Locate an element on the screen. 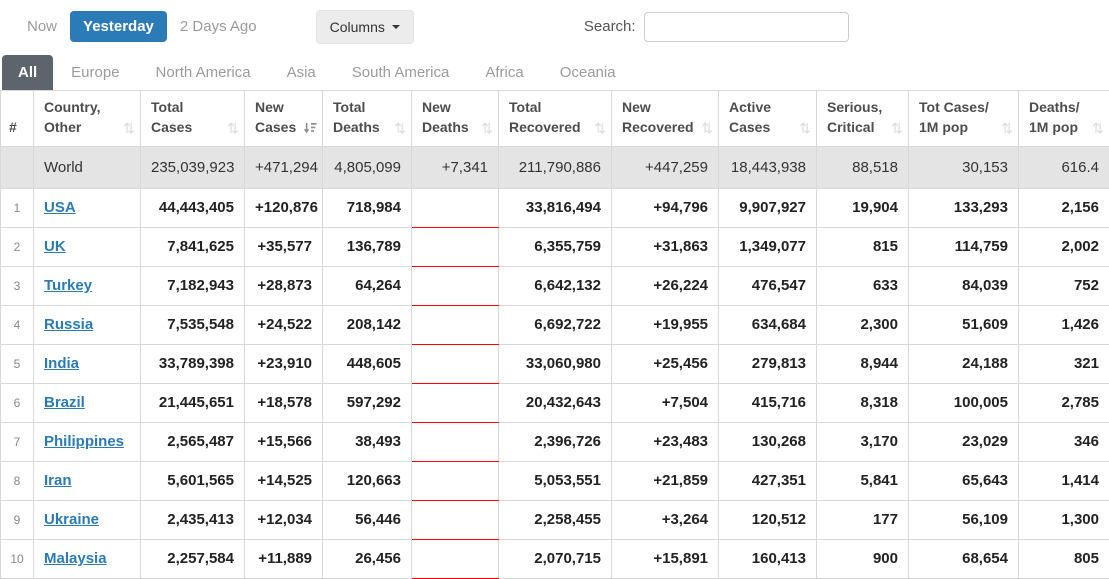 This screenshot has height=579, width=1109. country-link: UK is located at coordinates (55, 247).